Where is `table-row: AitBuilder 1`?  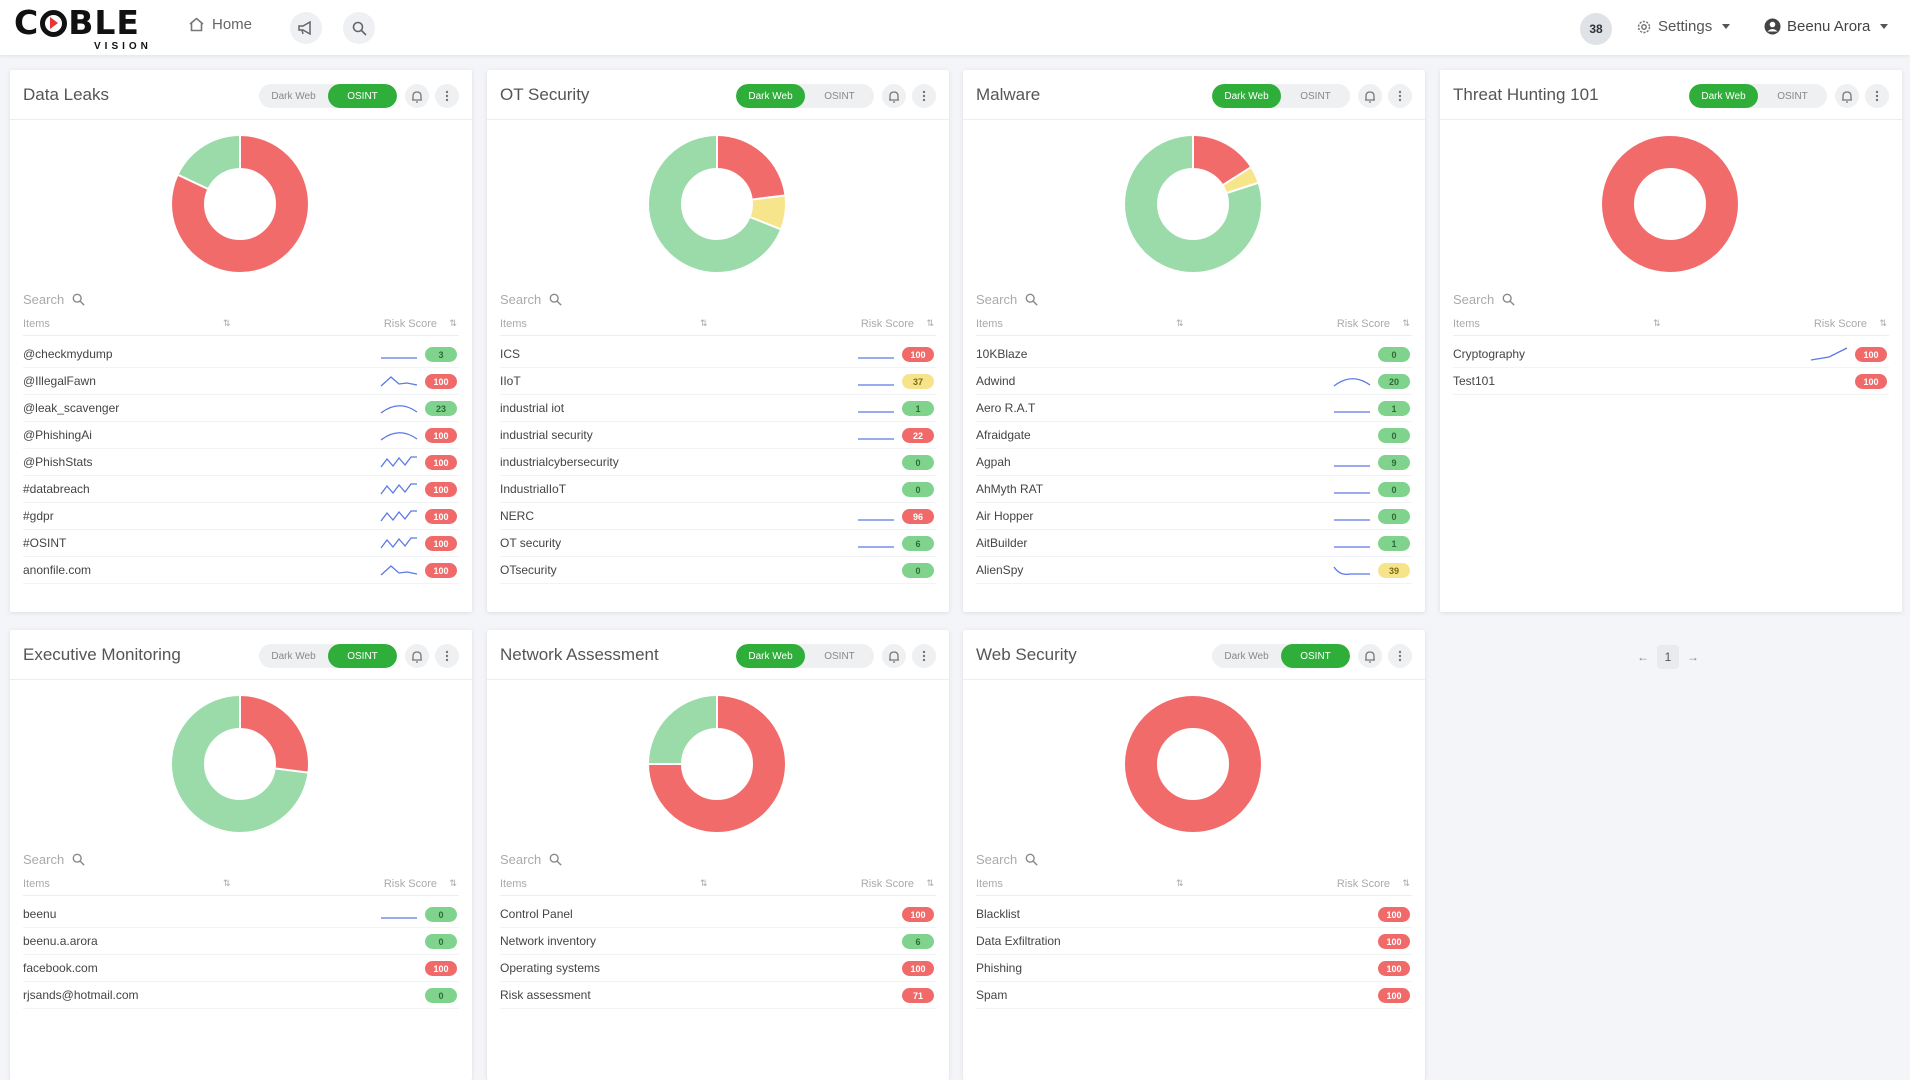
table-row: AitBuilder 1 is located at coordinates (1194, 543).